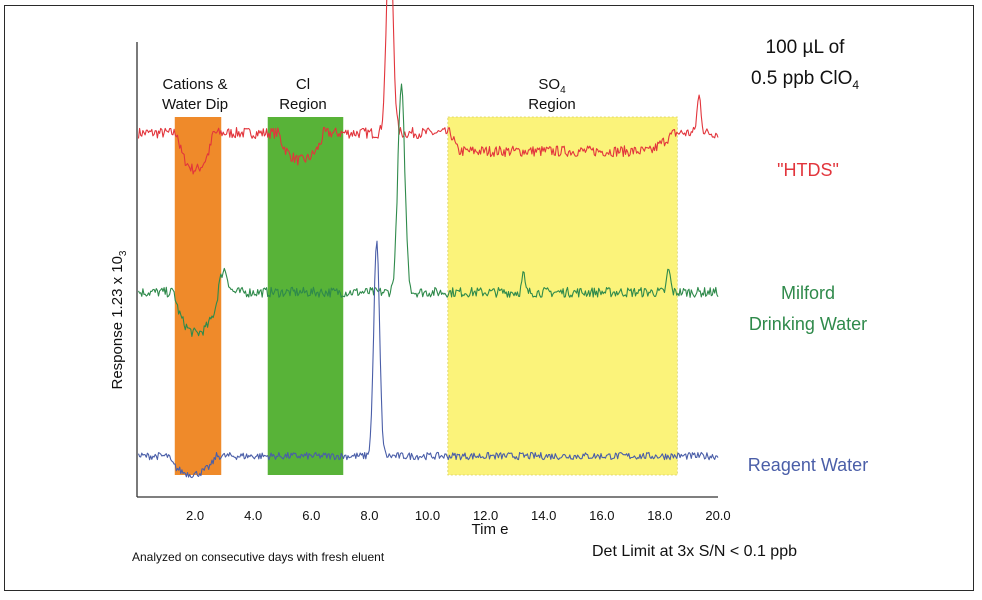 The image size is (982, 600). Describe the element at coordinates (119, 319) in the screenshot. I see `y-axis-label: Response 1.23 x 103` at that location.